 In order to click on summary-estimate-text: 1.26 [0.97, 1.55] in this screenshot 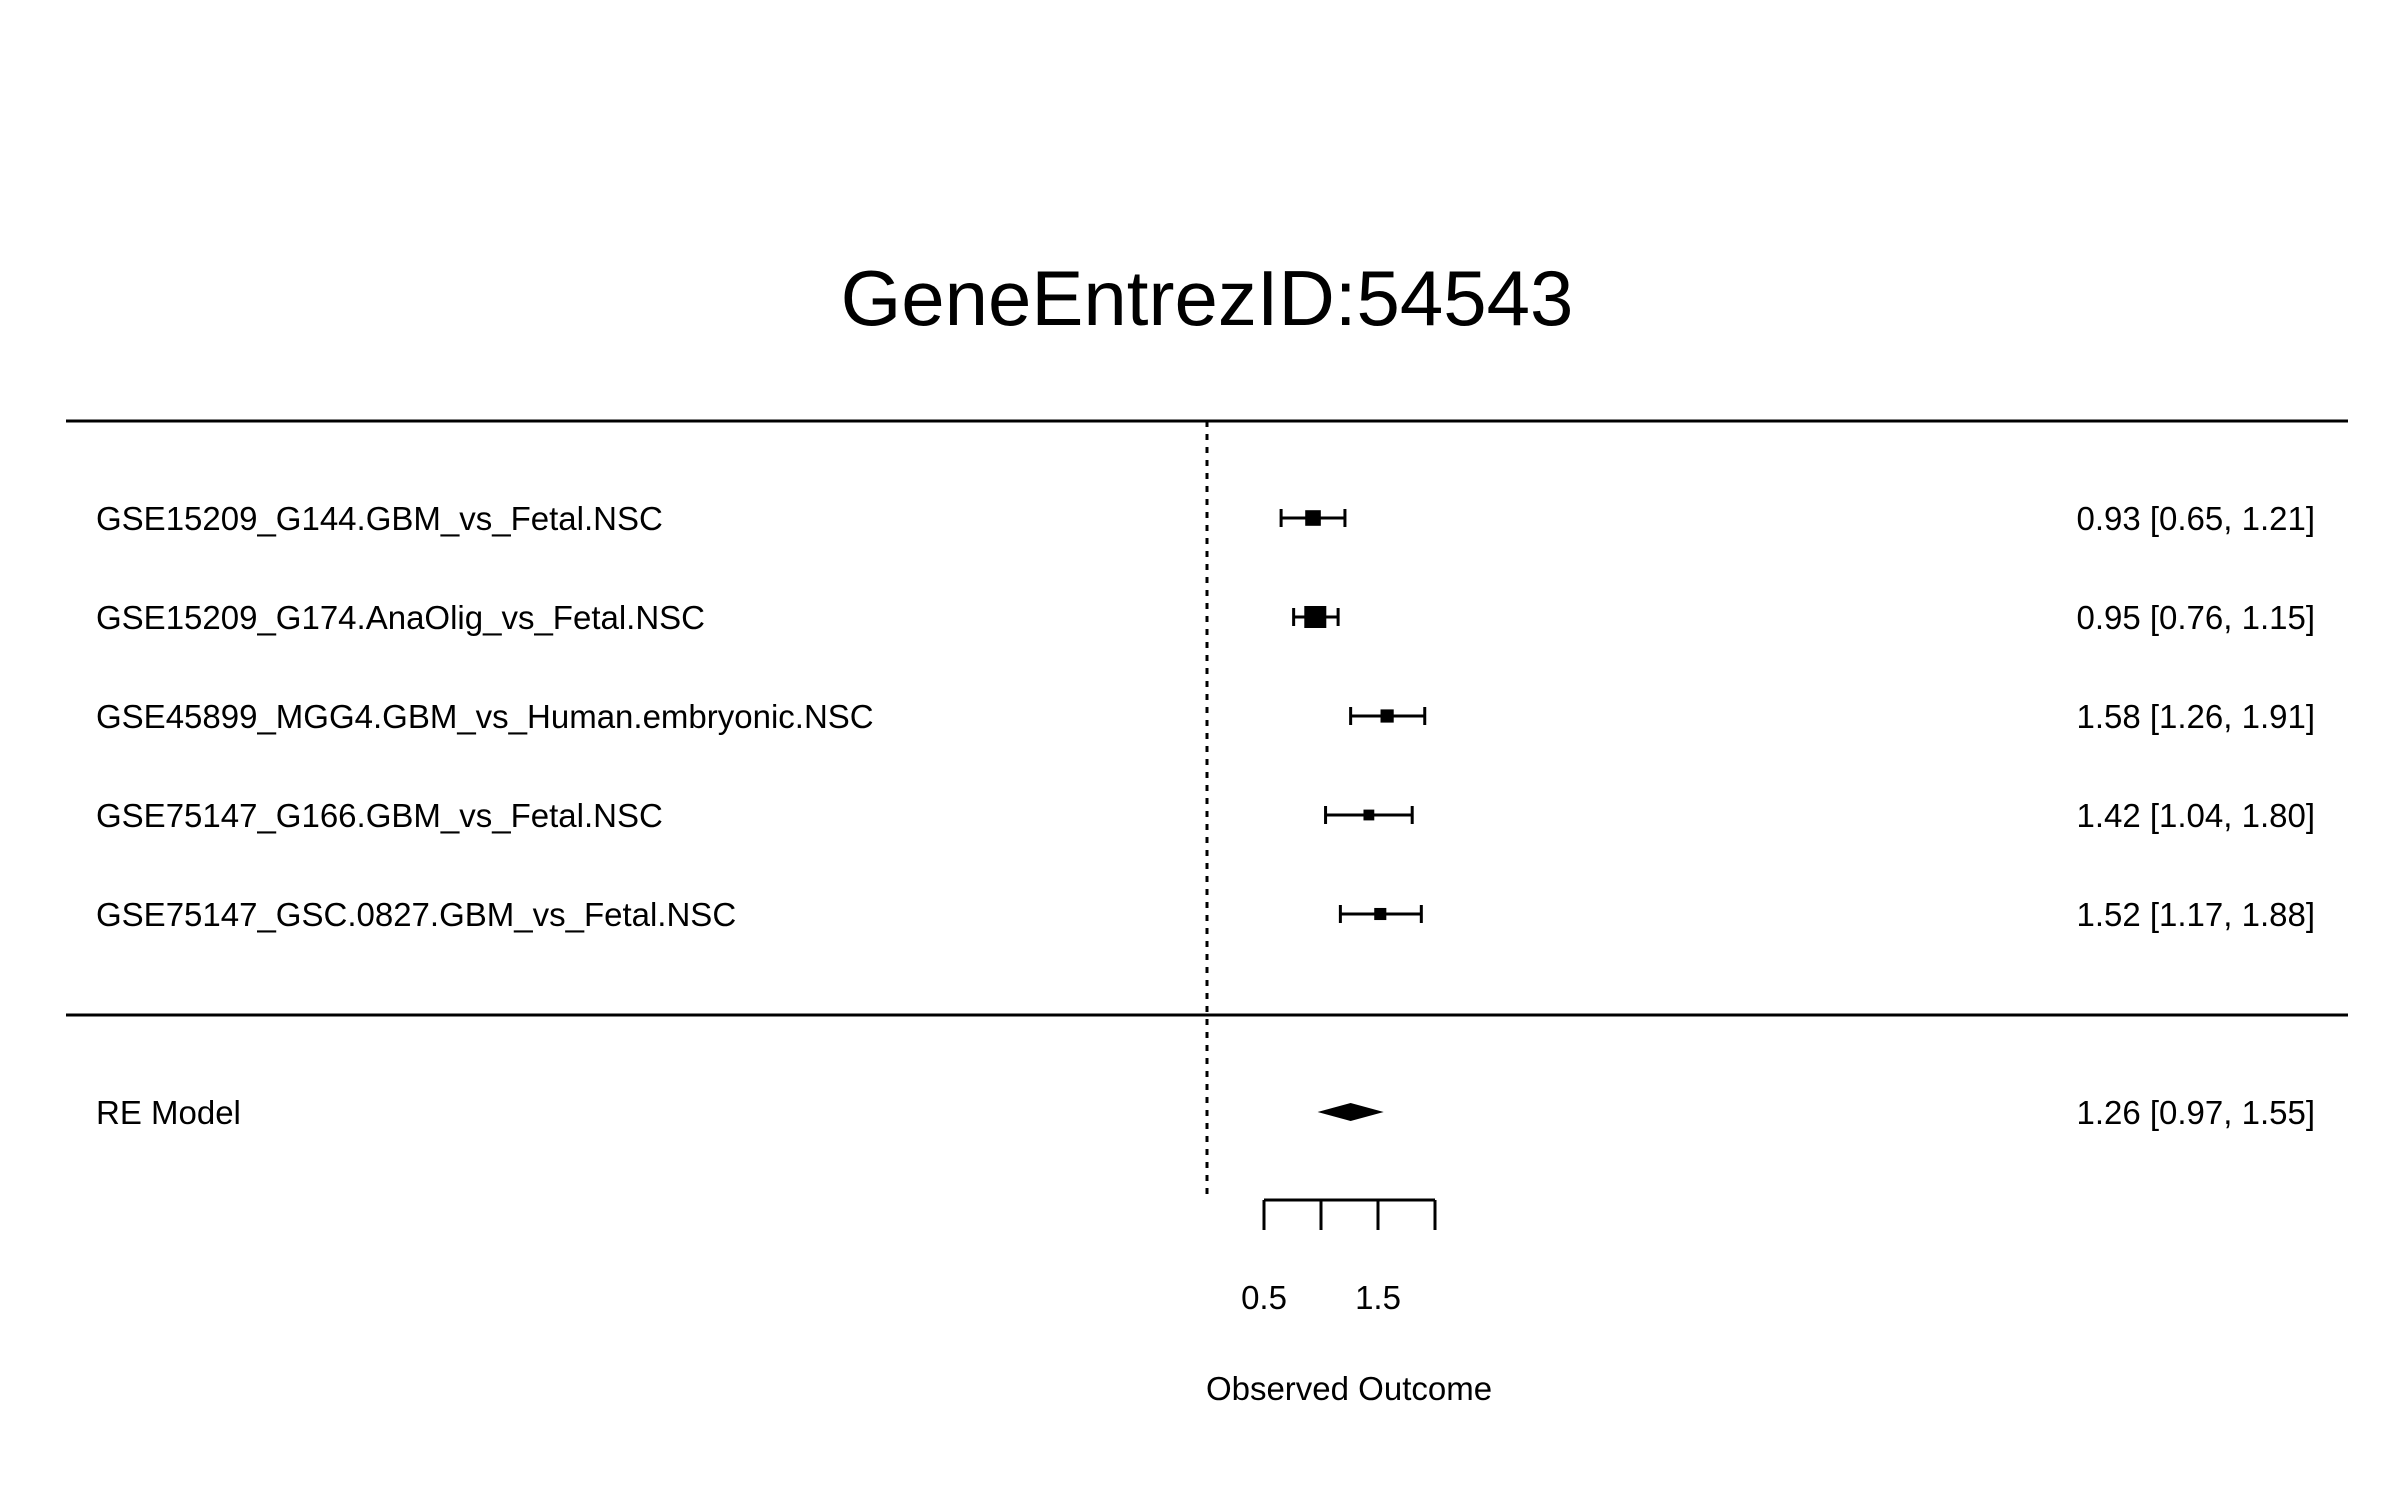, I will do `click(2195, 1112)`.